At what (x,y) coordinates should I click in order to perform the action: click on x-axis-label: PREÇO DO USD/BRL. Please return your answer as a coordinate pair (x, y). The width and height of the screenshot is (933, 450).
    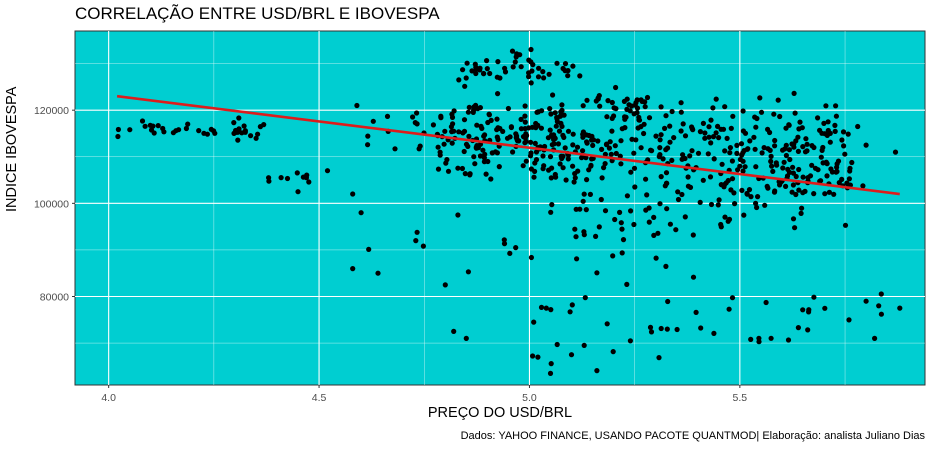
    Looking at the image, I should click on (500, 413).